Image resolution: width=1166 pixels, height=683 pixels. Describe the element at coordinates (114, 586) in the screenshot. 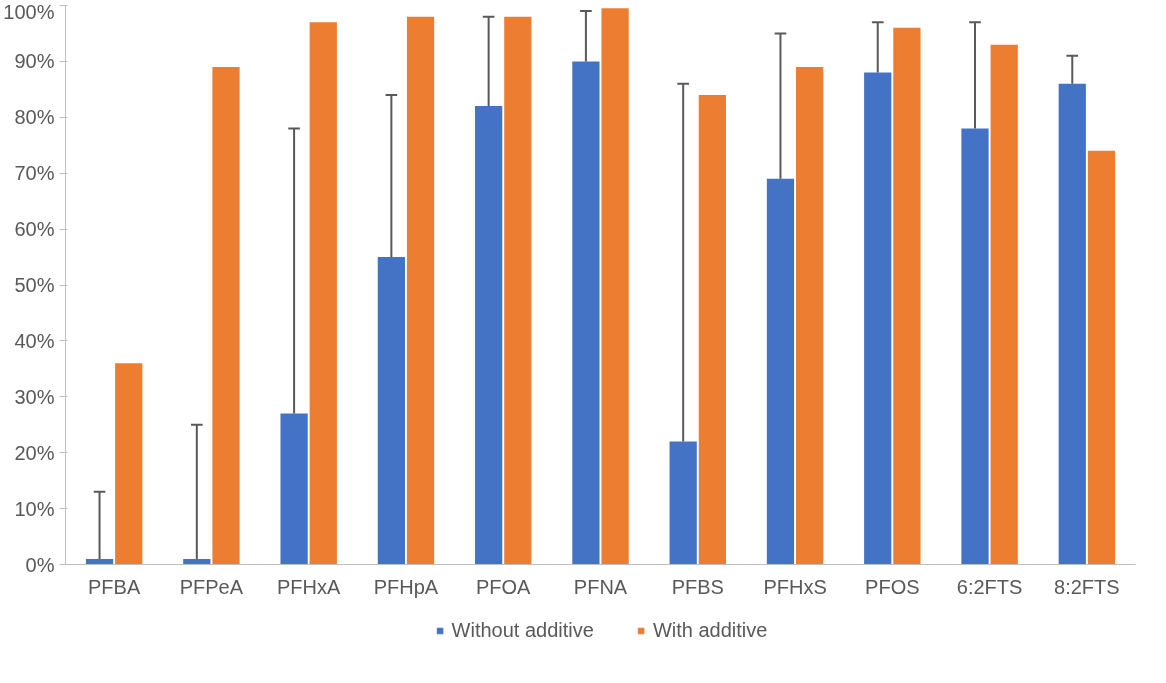

I see `x-tick-label: PFBA` at that location.